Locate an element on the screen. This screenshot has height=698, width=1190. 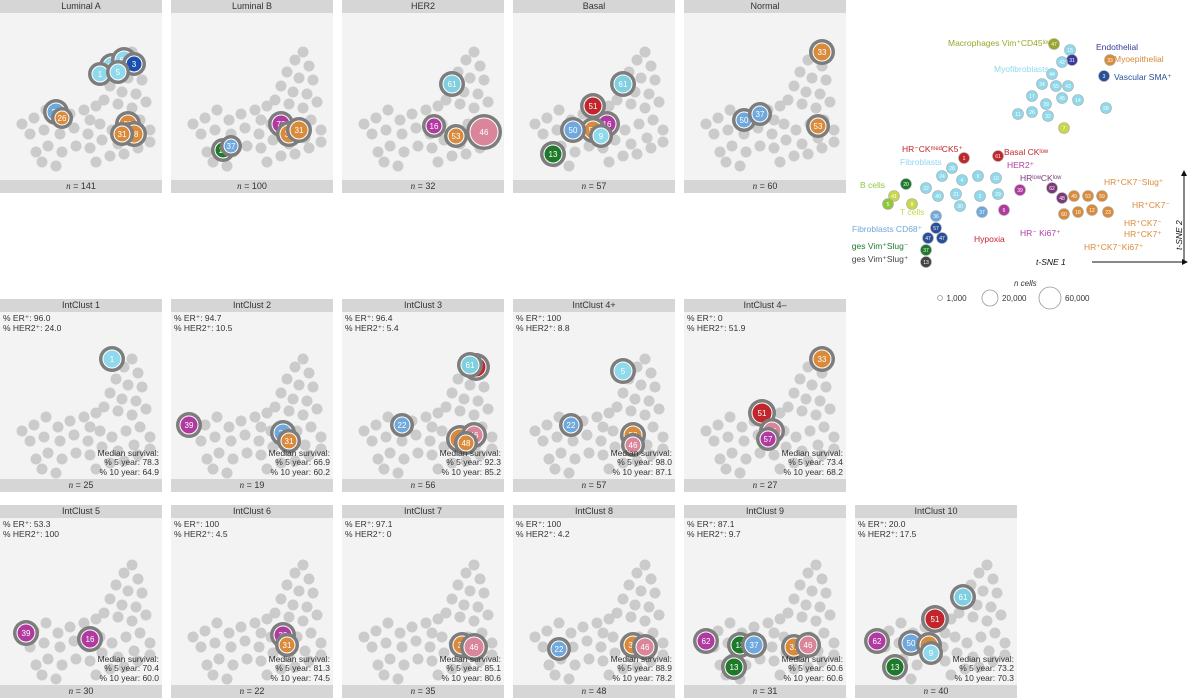
cell-type-label: HR⁻ Ki67⁺ is located at coordinates (1040, 233).